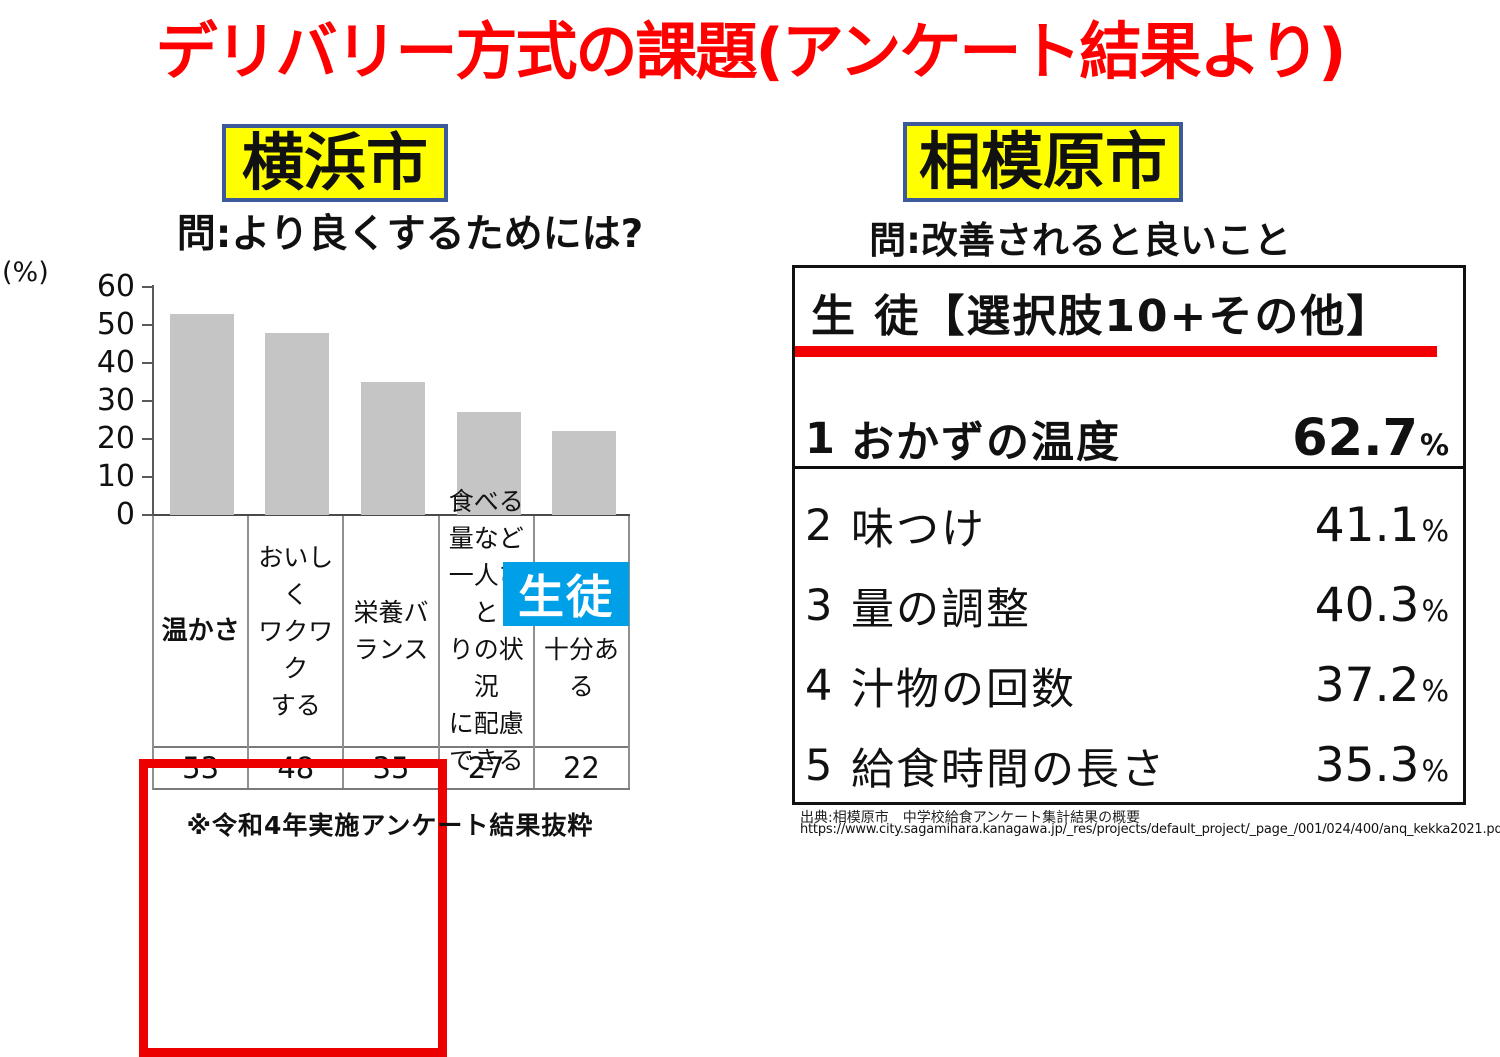  Describe the element at coordinates (486, 631) in the screenshot. I see `category-cell: 食べる 量など 一人ひと りの状況 に配慮 できる` at that location.